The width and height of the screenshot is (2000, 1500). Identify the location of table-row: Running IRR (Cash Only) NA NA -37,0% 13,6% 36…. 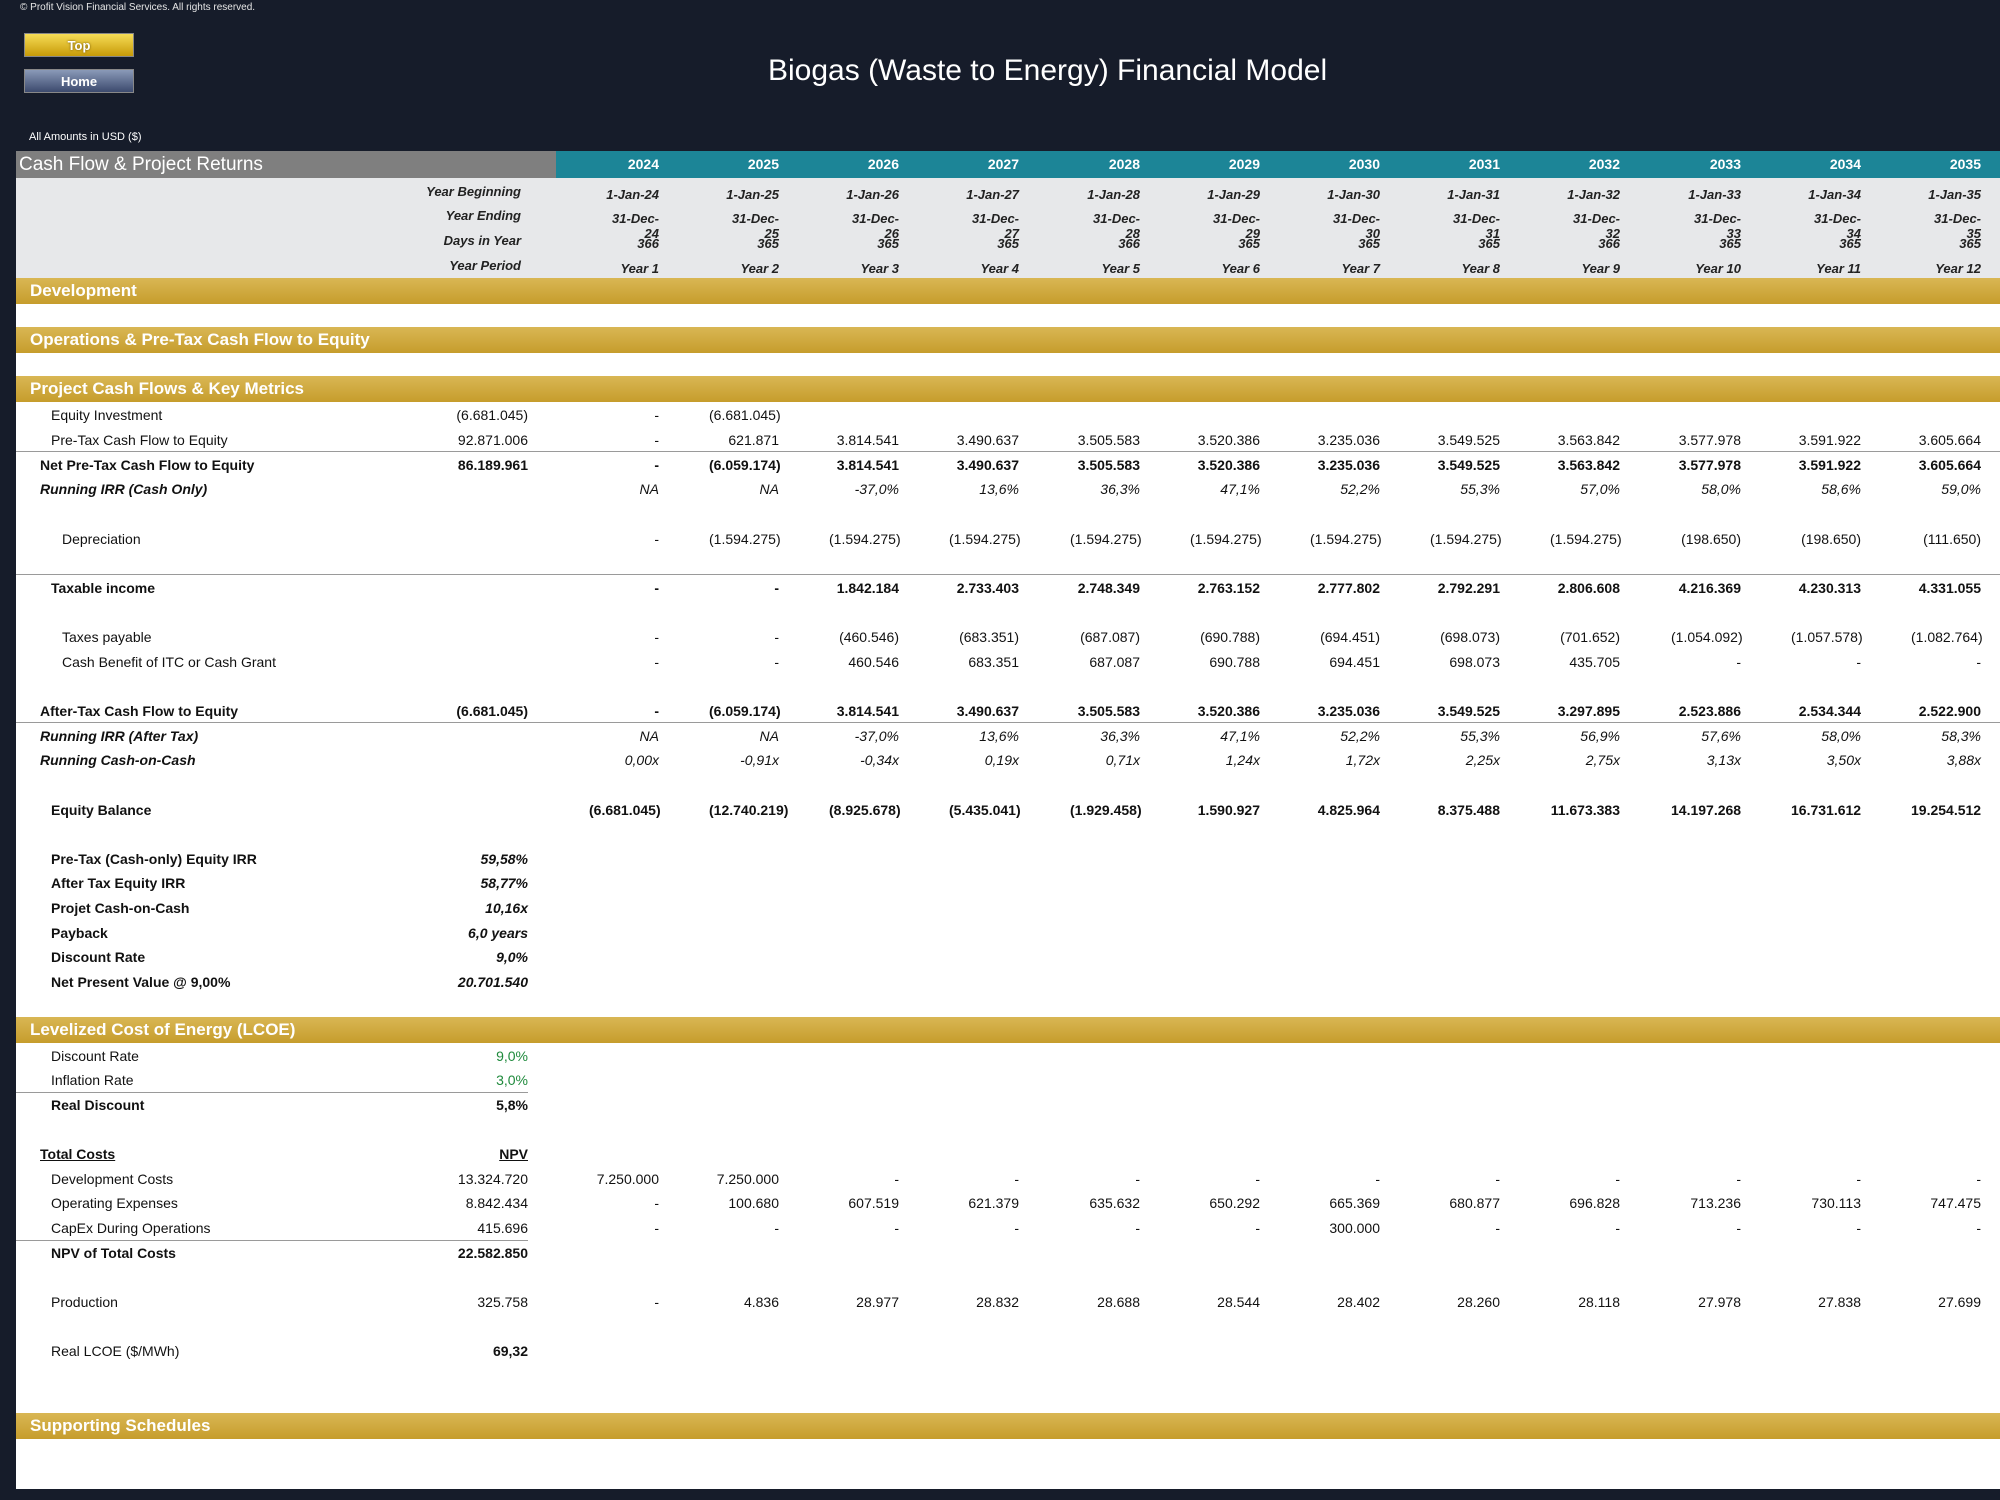
(1008, 489).